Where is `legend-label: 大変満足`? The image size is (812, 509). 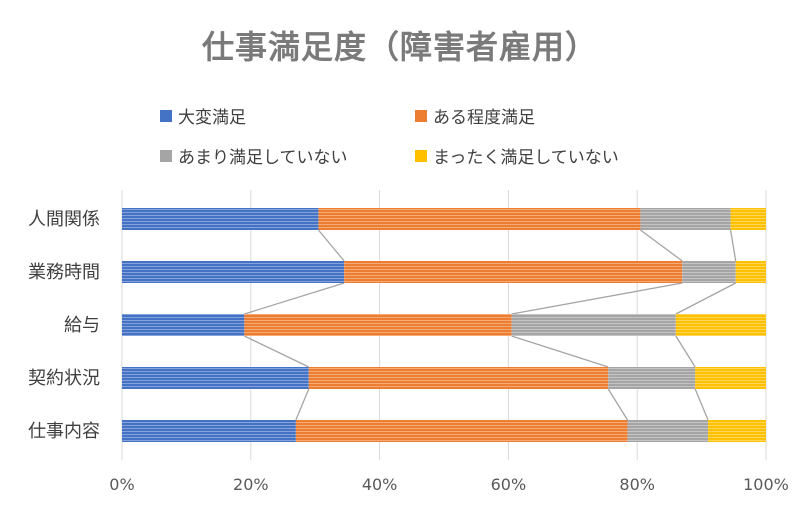 legend-label: 大変満足 is located at coordinates (212, 118).